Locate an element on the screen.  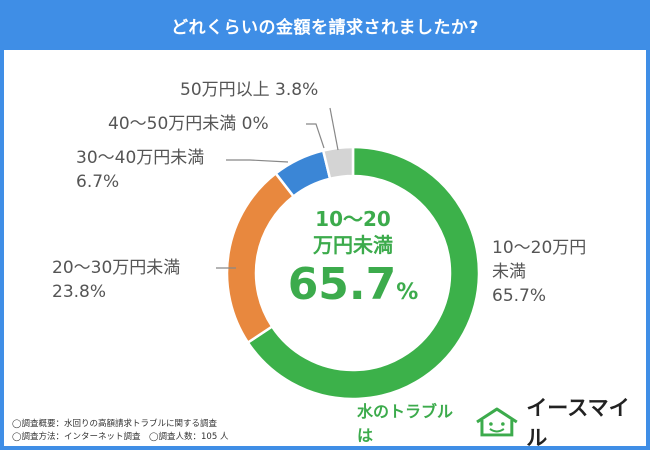
label-50-plus: 50万円以上 3.8% is located at coordinates (249, 90).